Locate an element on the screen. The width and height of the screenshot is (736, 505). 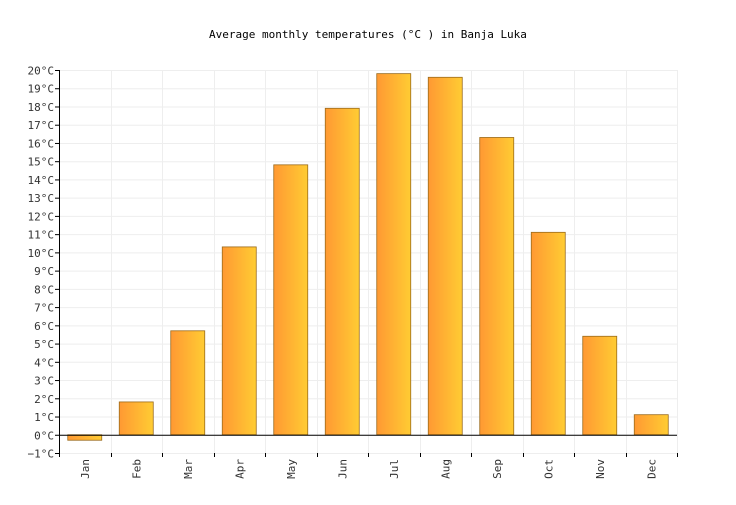
x-tick-label: Jun is located at coordinates (342, 469).